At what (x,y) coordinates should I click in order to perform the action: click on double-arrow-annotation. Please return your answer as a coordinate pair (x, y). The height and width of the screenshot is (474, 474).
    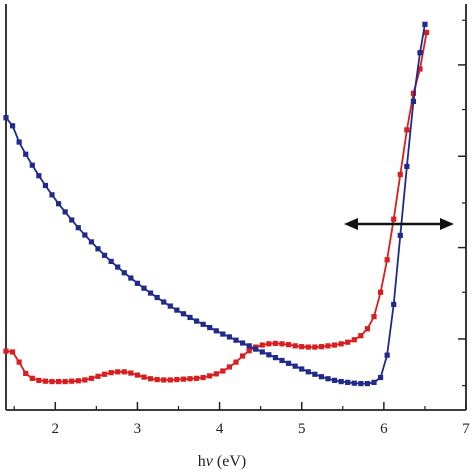
    Looking at the image, I should click on (399, 224).